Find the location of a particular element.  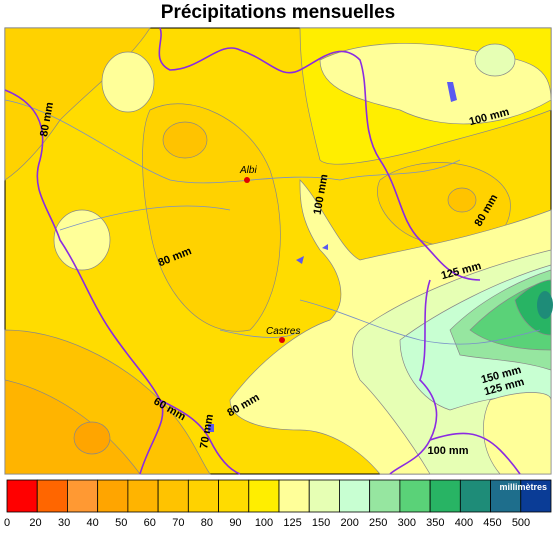

legend-tick-label: 250 is located at coordinates (378, 523).